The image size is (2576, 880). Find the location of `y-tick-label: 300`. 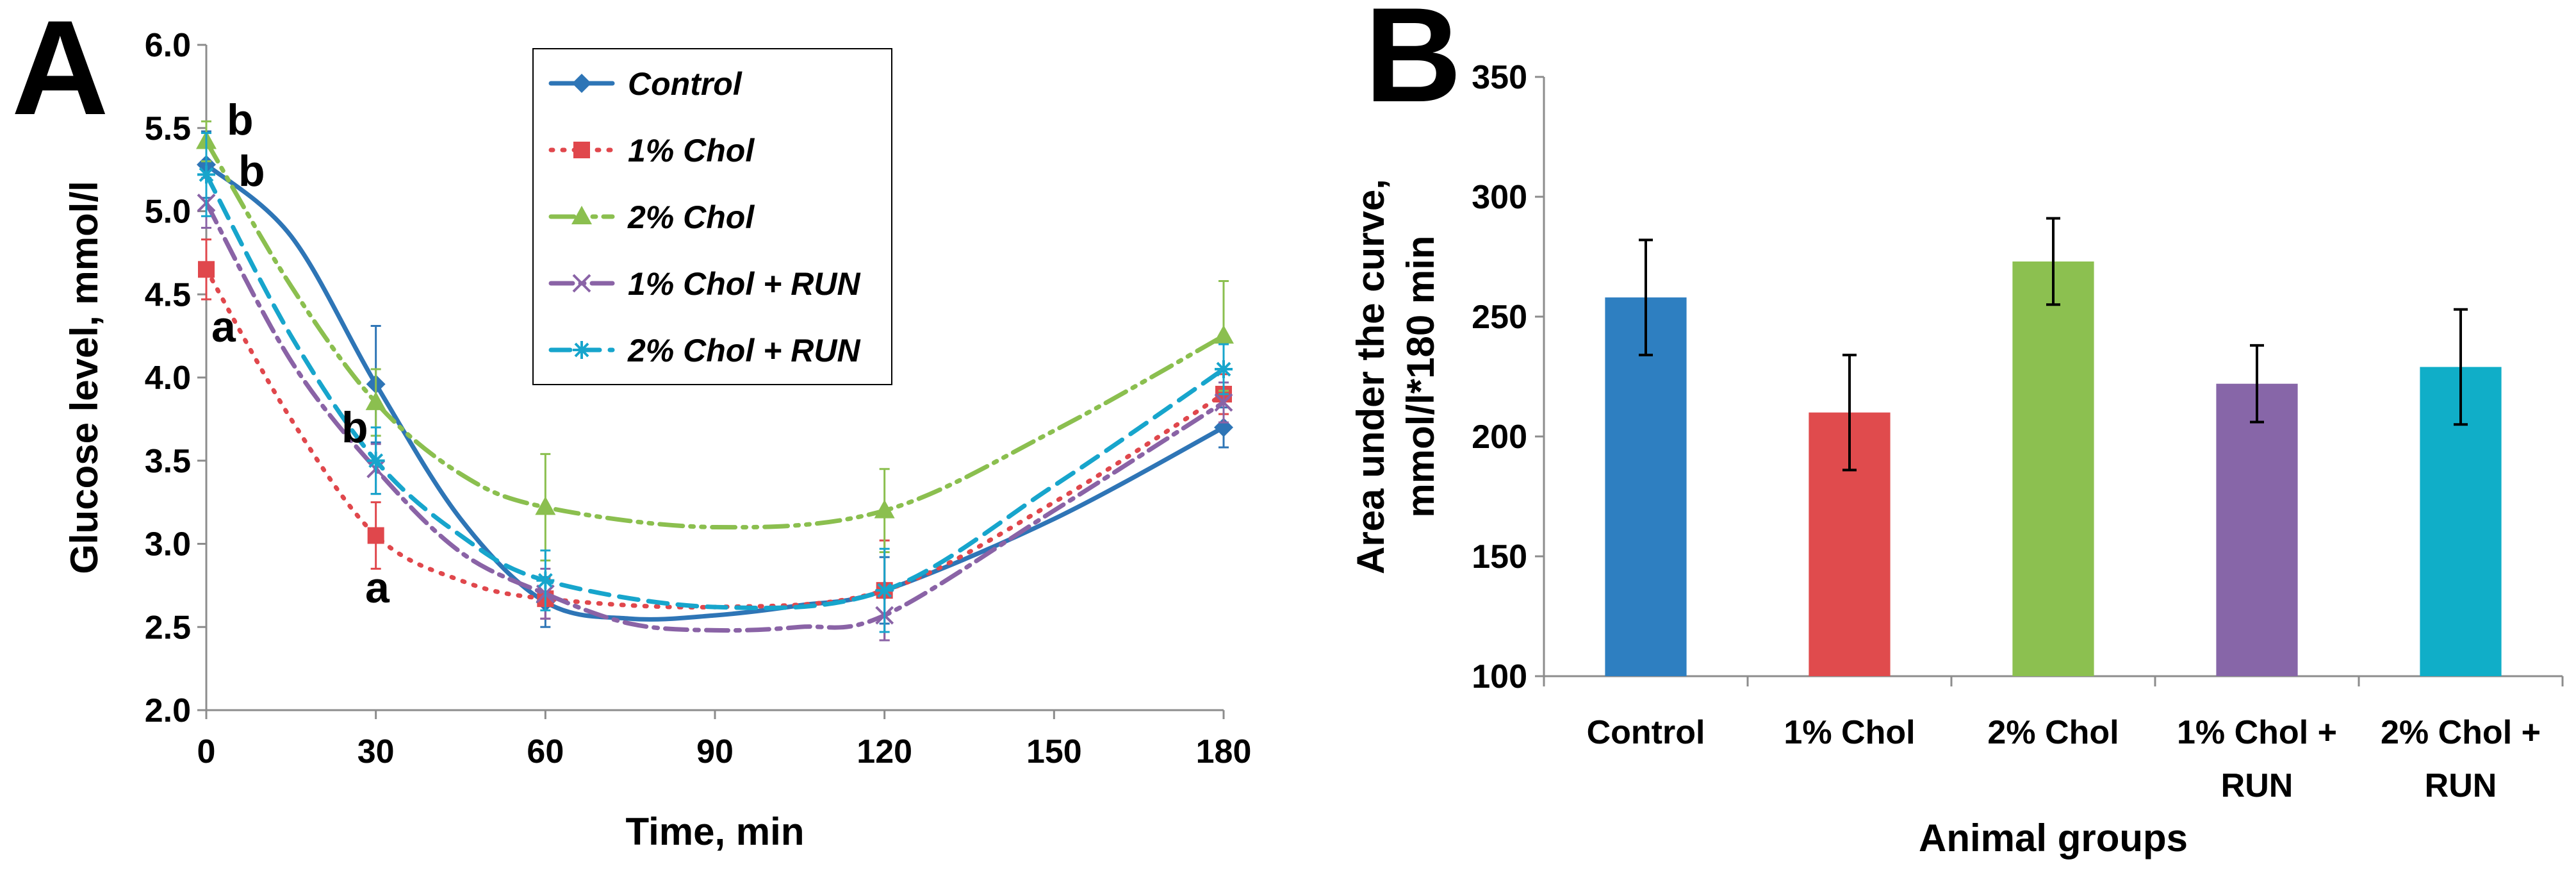

y-tick-label: 300 is located at coordinates (1499, 197).